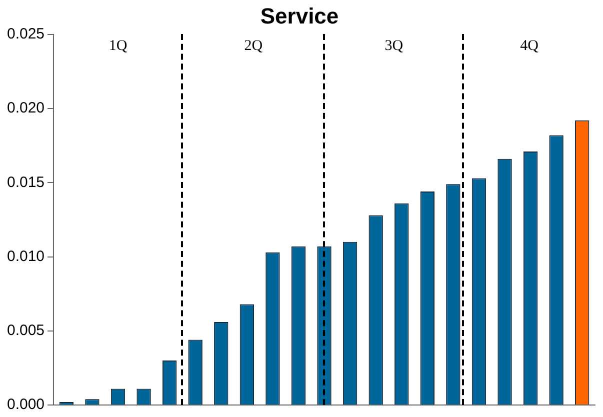 This screenshot has width=603, height=417. Describe the element at coordinates (25, 405) in the screenshot. I see `y-tick-label: 0.000` at that location.